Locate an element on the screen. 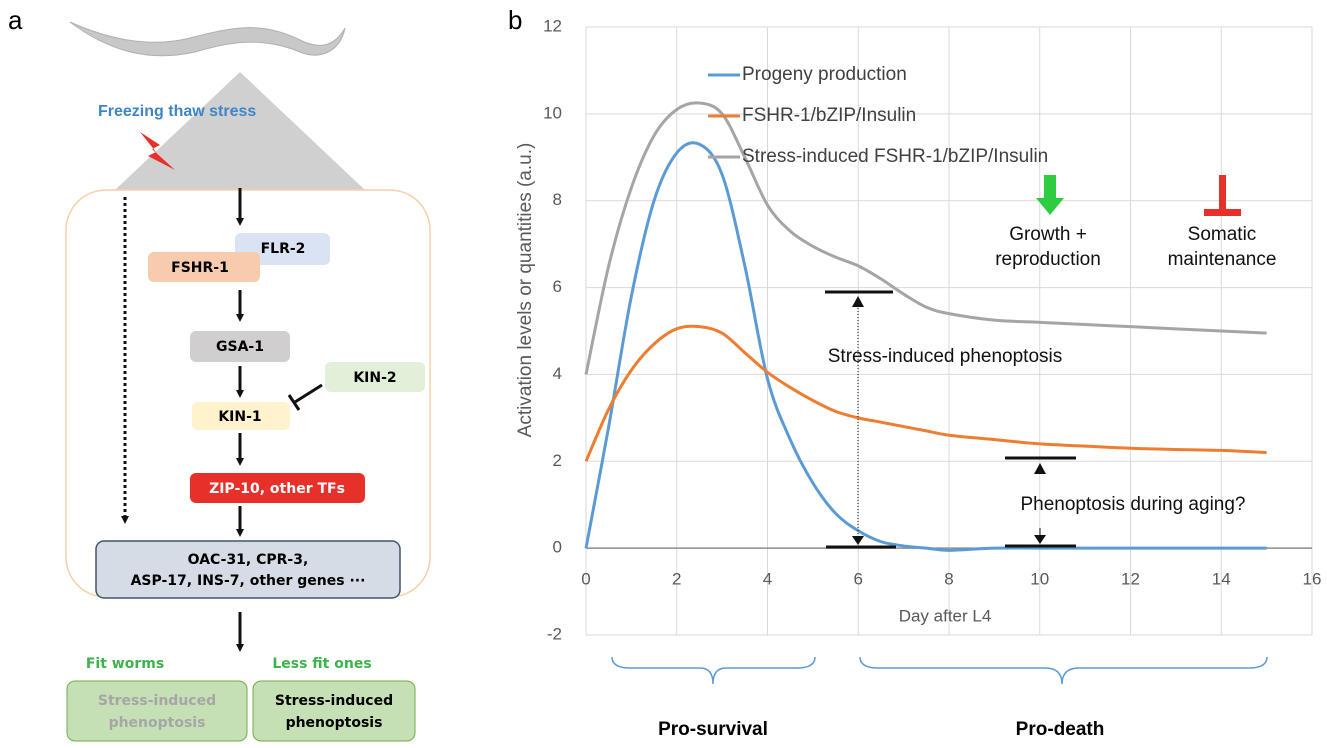 The image size is (1327, 748). node-label: FLR-2 is located at coordinates (283, 249).